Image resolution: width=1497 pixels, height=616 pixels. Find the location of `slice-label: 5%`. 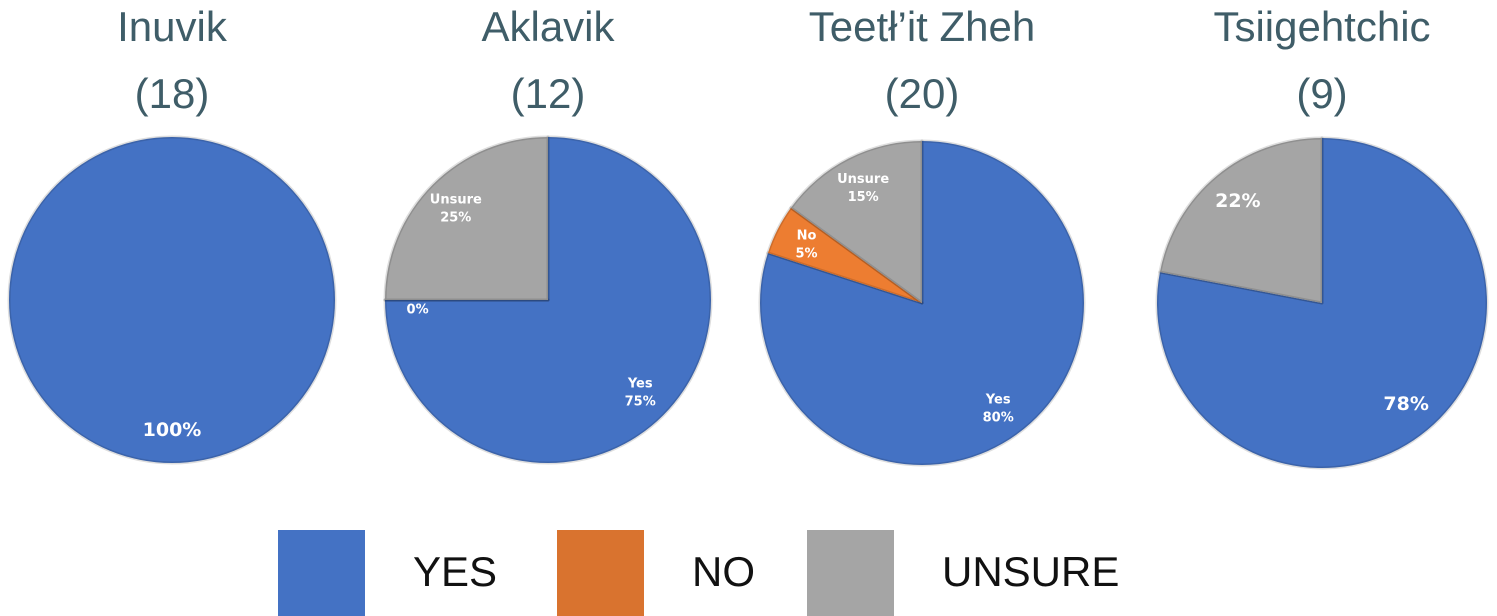

slice-label: 5% is located at coordinates (806, 254).